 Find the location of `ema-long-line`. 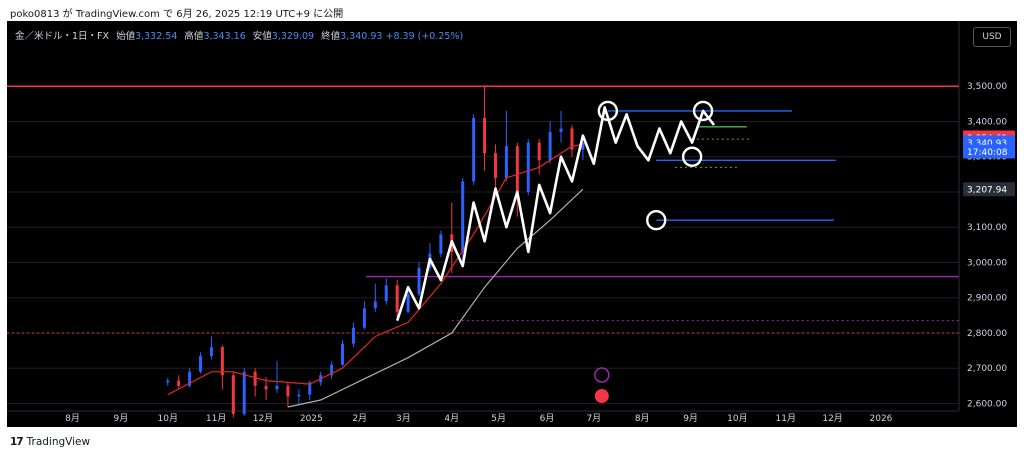

ema-long-line is located at coordinates (435, 298).